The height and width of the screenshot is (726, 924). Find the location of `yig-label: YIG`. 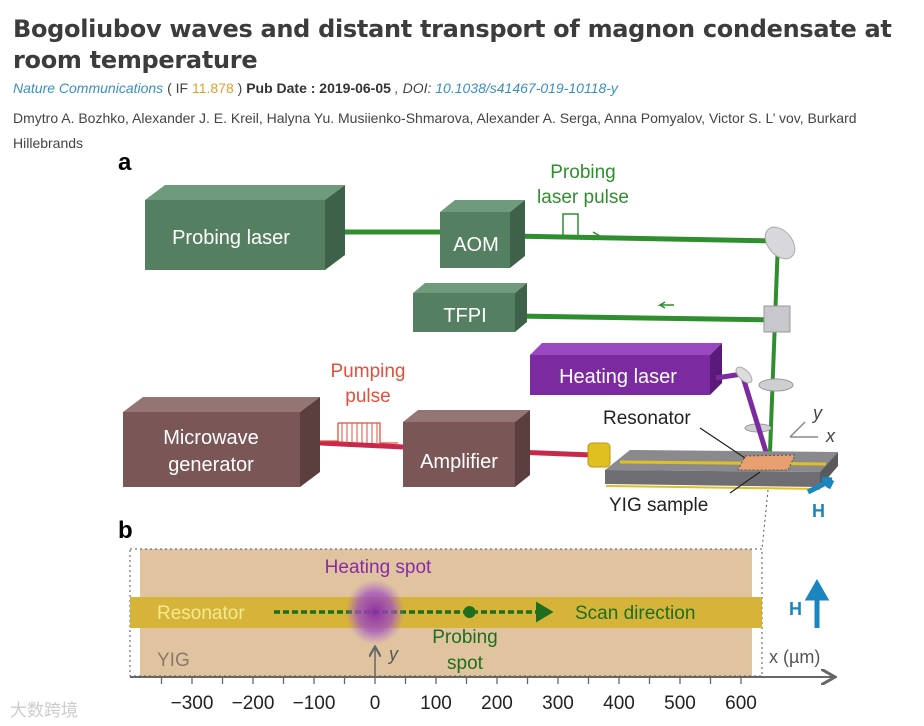

yig-label: YIG is located at coordinates (173, 660).